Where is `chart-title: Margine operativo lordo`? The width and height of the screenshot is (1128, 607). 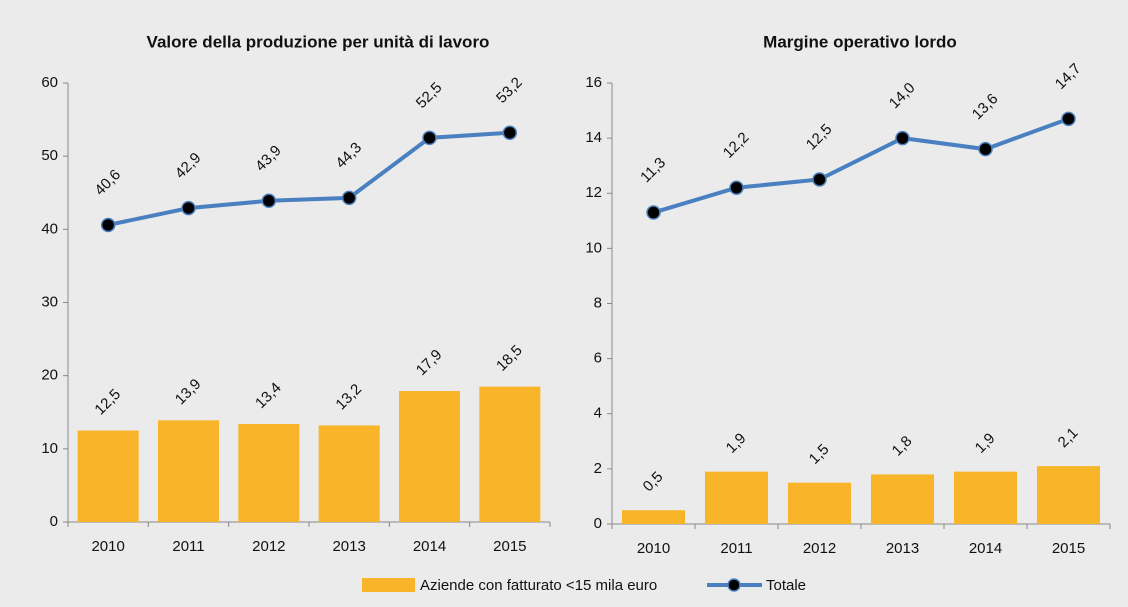 chart-title: Margine operativo lordo is located at coordinates (860, 41).